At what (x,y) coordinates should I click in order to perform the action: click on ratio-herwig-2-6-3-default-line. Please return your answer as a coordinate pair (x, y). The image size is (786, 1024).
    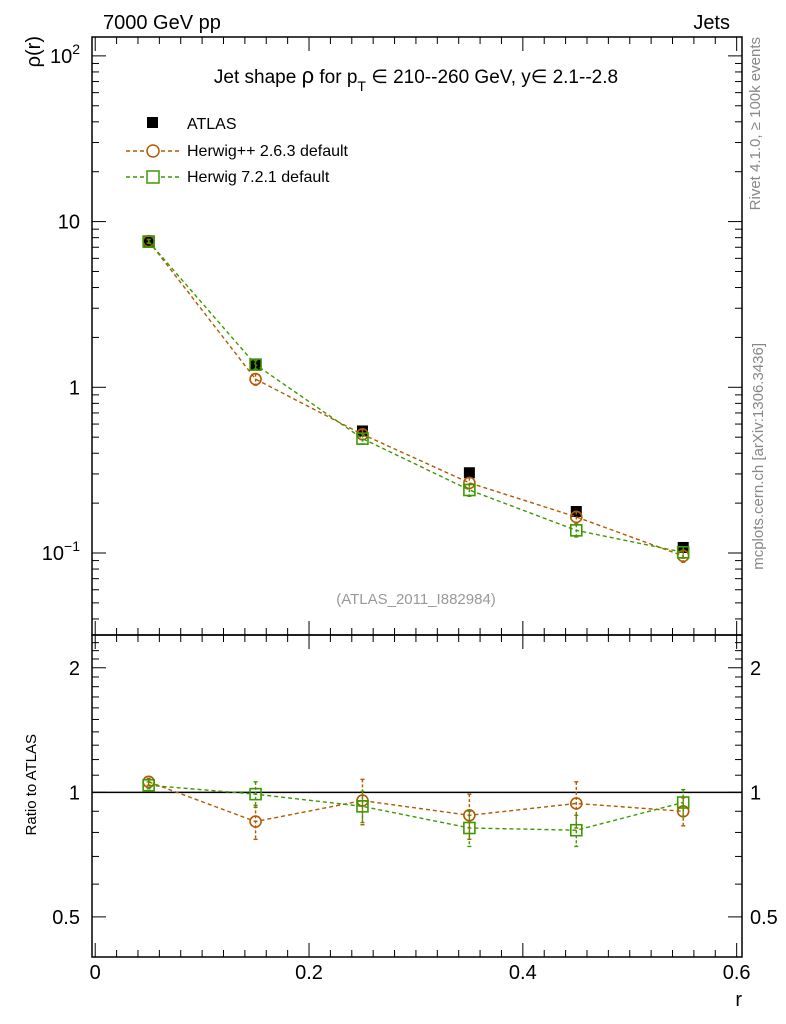
    Looking at the image, I should click on (416, 802).